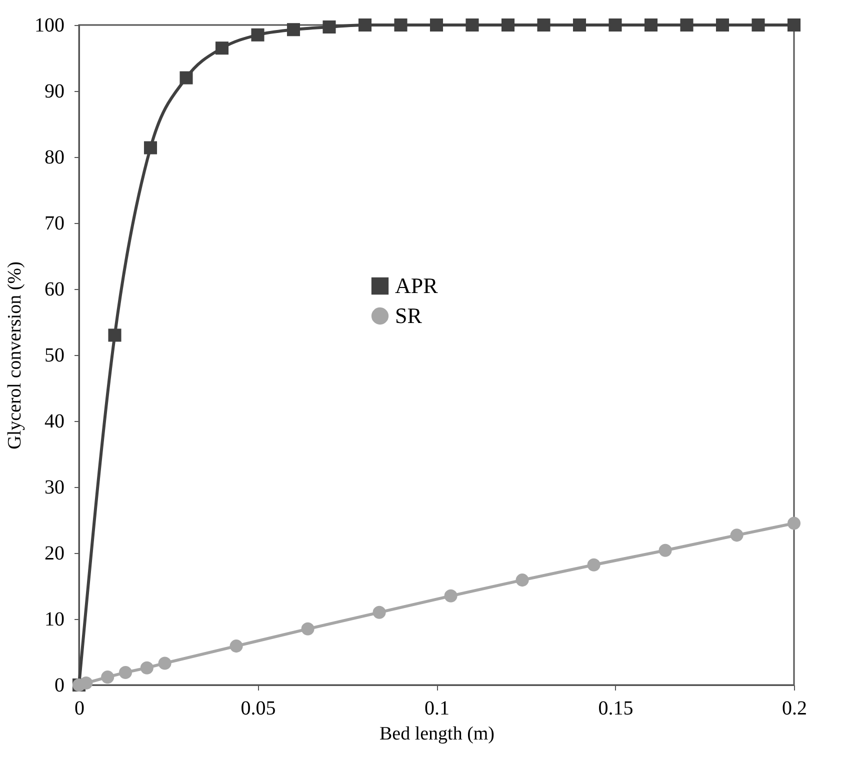 This screenshot has width=863, height=771. I want to click on y-tick-label: 30, so click(54, 487).